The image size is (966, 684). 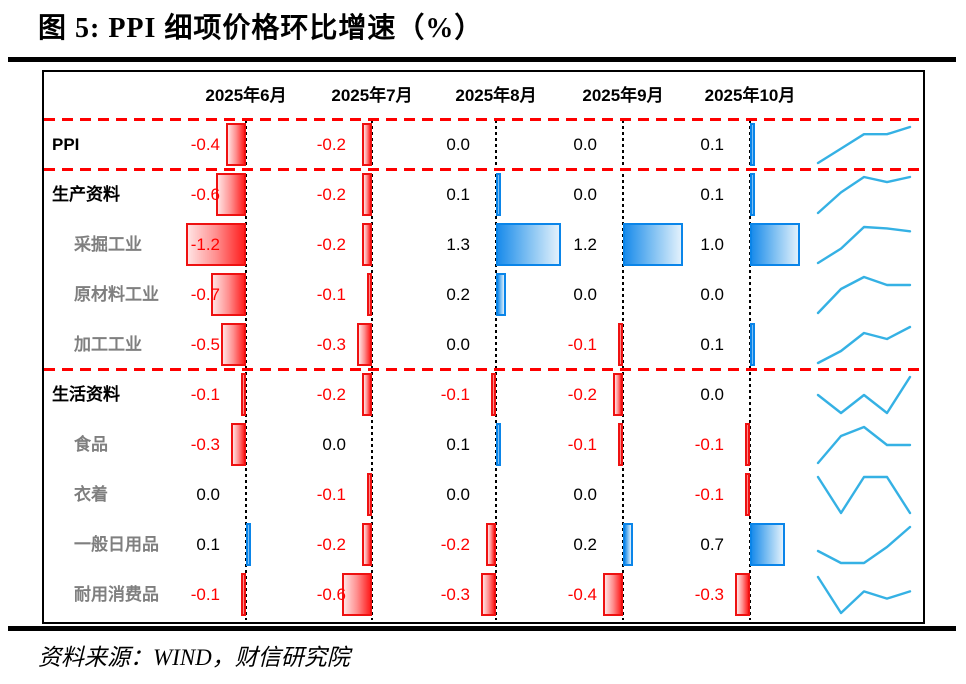 What do you see at coordinates (216, 245) in the screenshot?
I see `value-cell: -1.2` at bounding box center [216, 245].